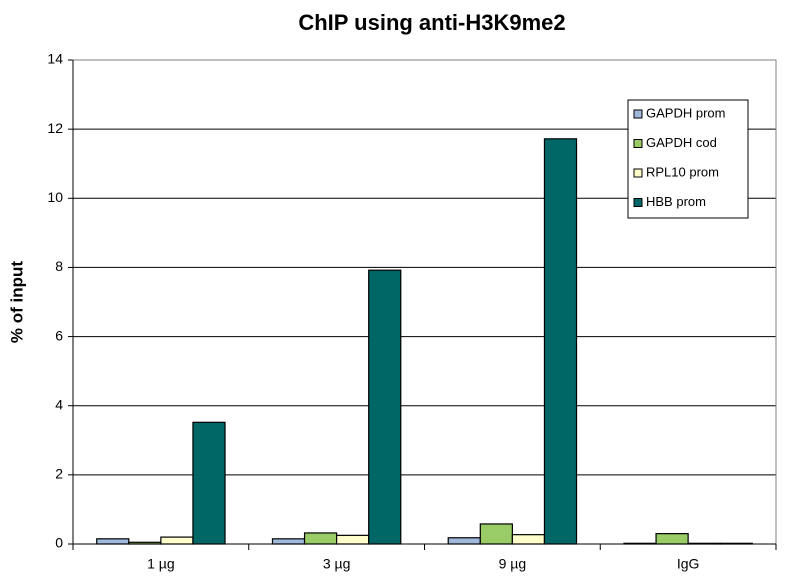  What do you see at coordinates (59, 543) in the screenshot?
I see `y-tick-label: 0` at bounding box center [59, 543].